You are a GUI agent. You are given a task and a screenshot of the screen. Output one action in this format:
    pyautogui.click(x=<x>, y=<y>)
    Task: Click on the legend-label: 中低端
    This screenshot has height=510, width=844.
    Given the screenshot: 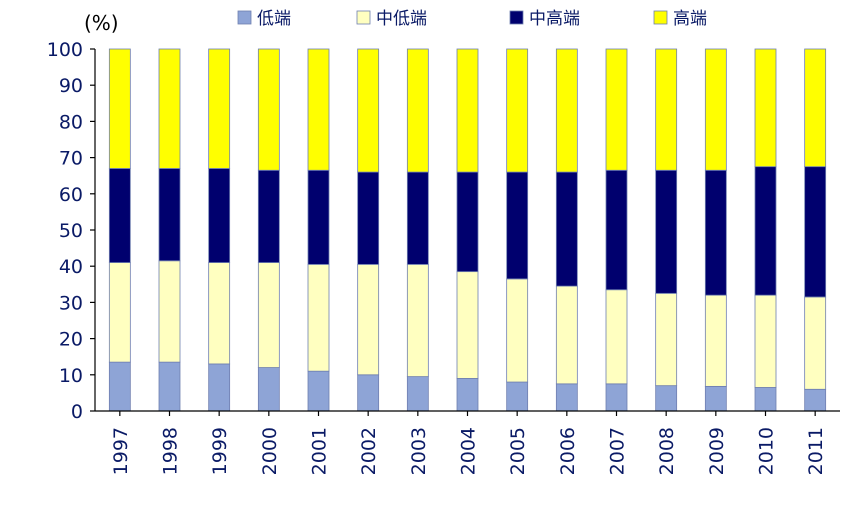 What is the action you would take?
    pyautogui.click(x=401, y=19)
    